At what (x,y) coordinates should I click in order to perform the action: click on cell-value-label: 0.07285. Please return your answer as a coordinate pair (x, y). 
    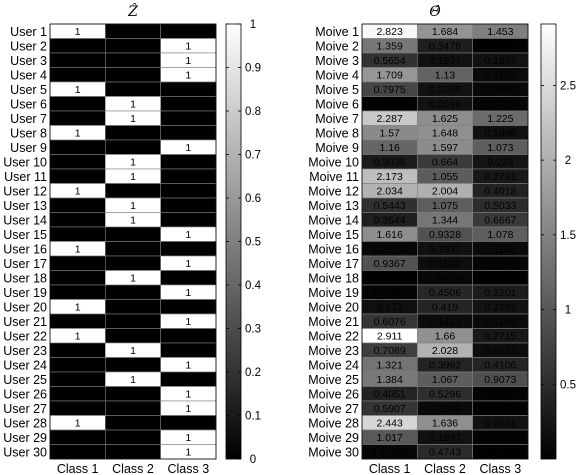
    Looking at the image, I should click on (500, 104).